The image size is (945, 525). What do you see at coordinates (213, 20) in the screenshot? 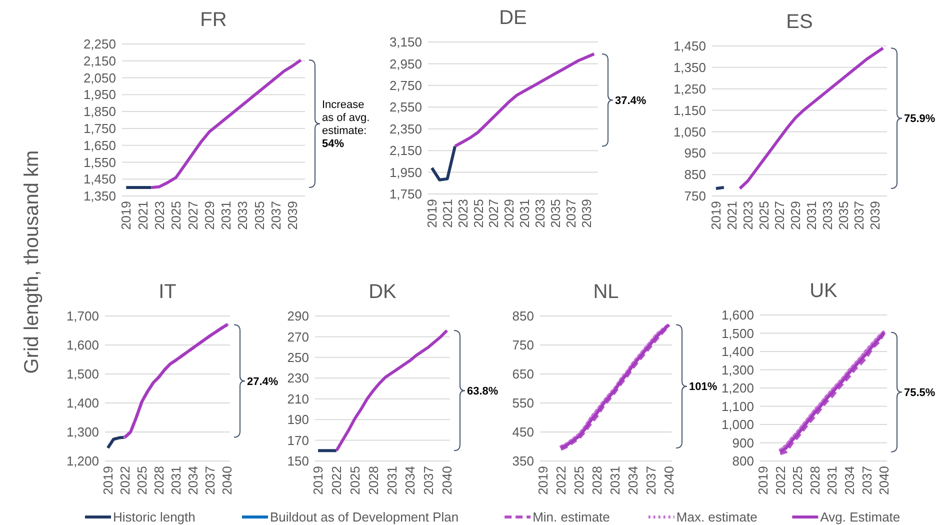
I see `chart-title: FR` at bounding box center [213, 20].